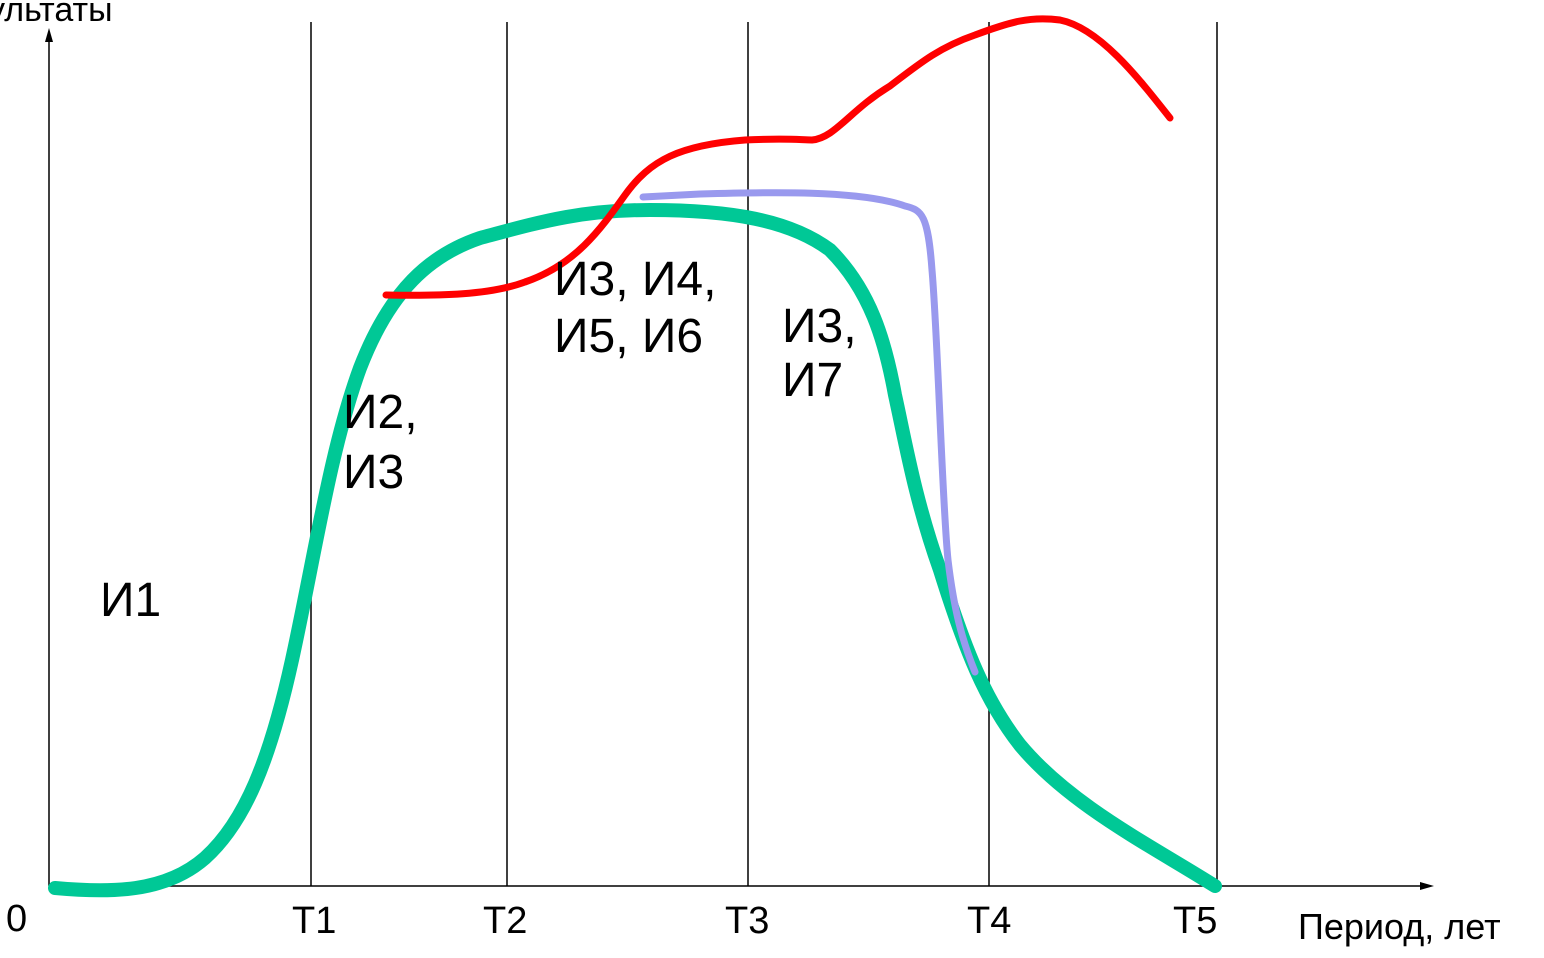  Describe the element at coordinates (505, 921) in the screenshot. I see `tick-label-t2: T2` at that location.